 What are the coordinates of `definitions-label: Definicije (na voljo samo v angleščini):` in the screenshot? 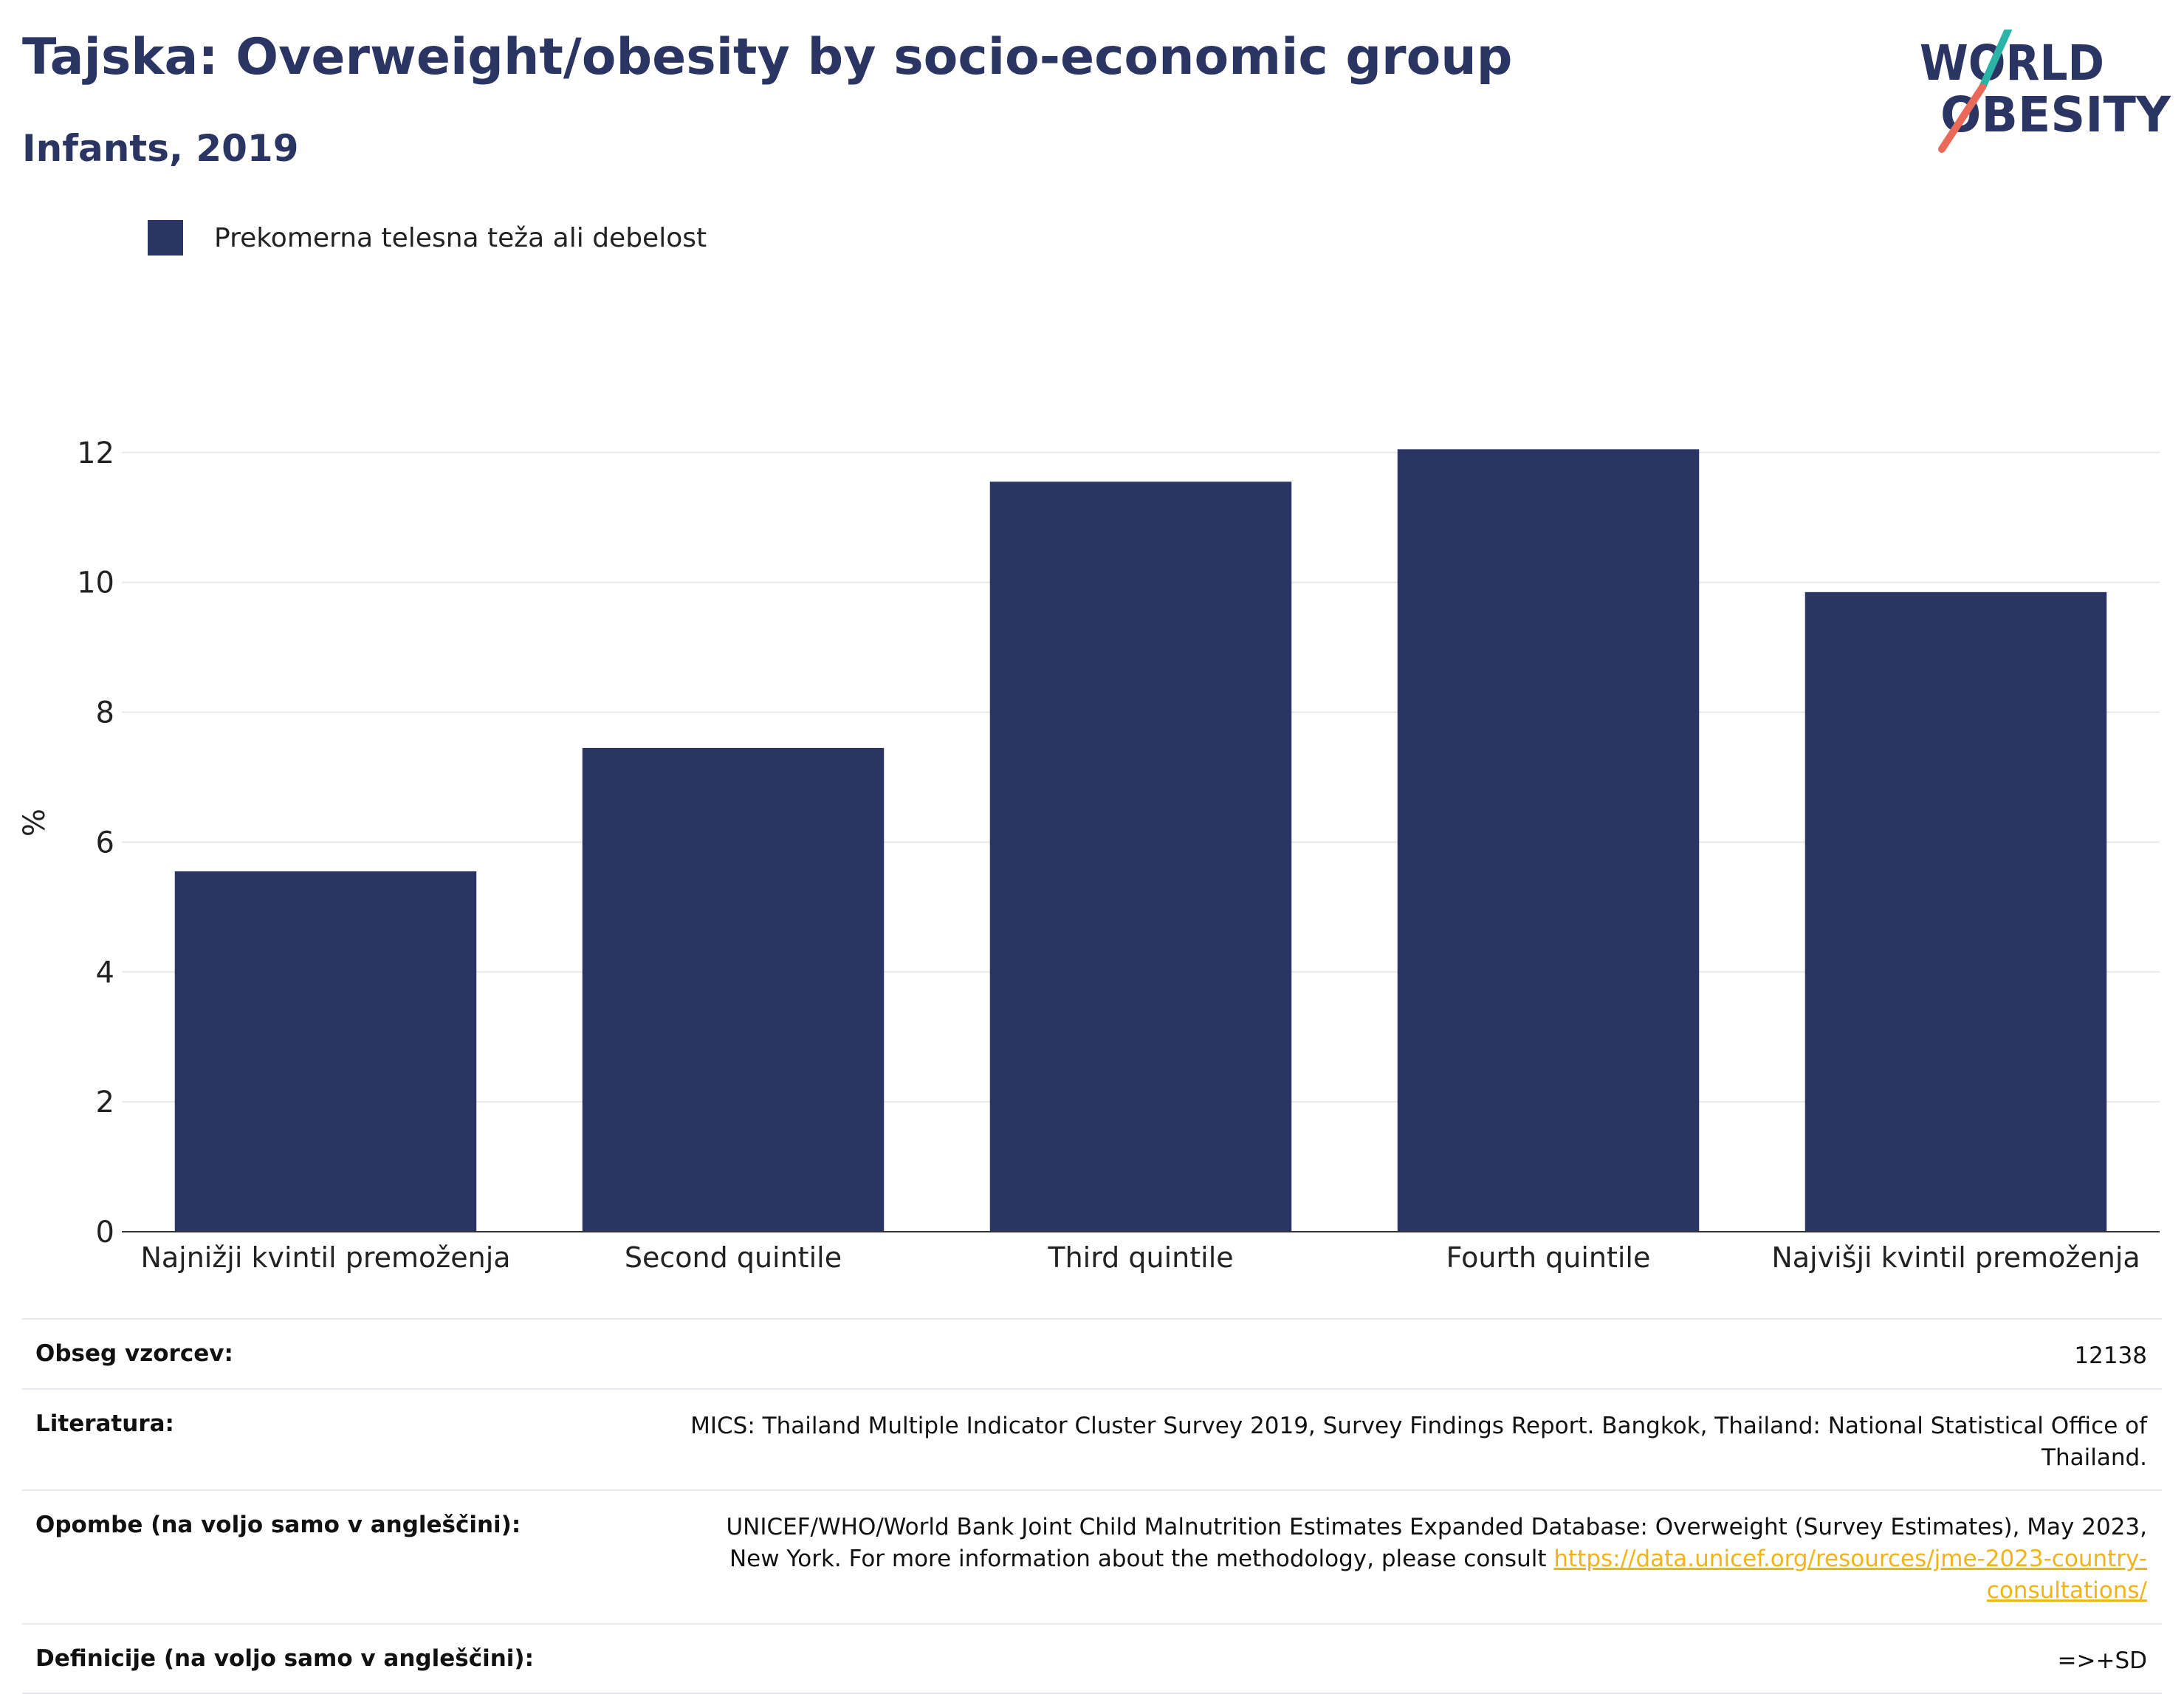 It's located at (285, 1658).